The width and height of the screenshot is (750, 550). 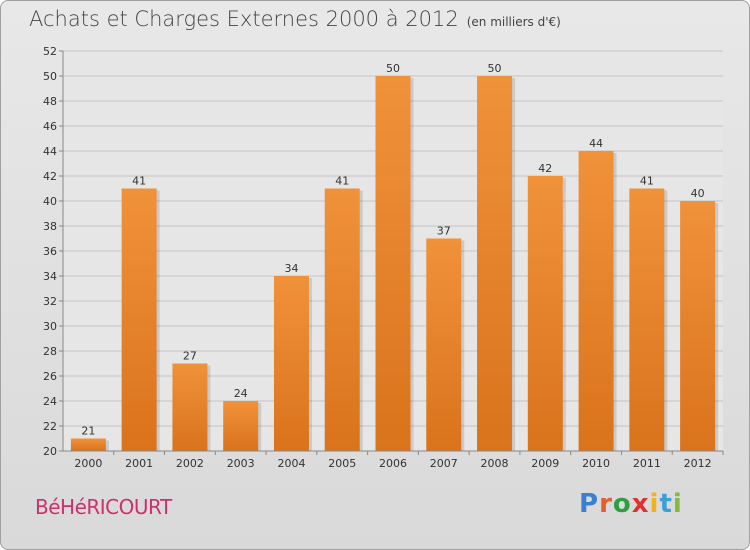 I want to click on data-label: 34, so click(x=291, y=268).